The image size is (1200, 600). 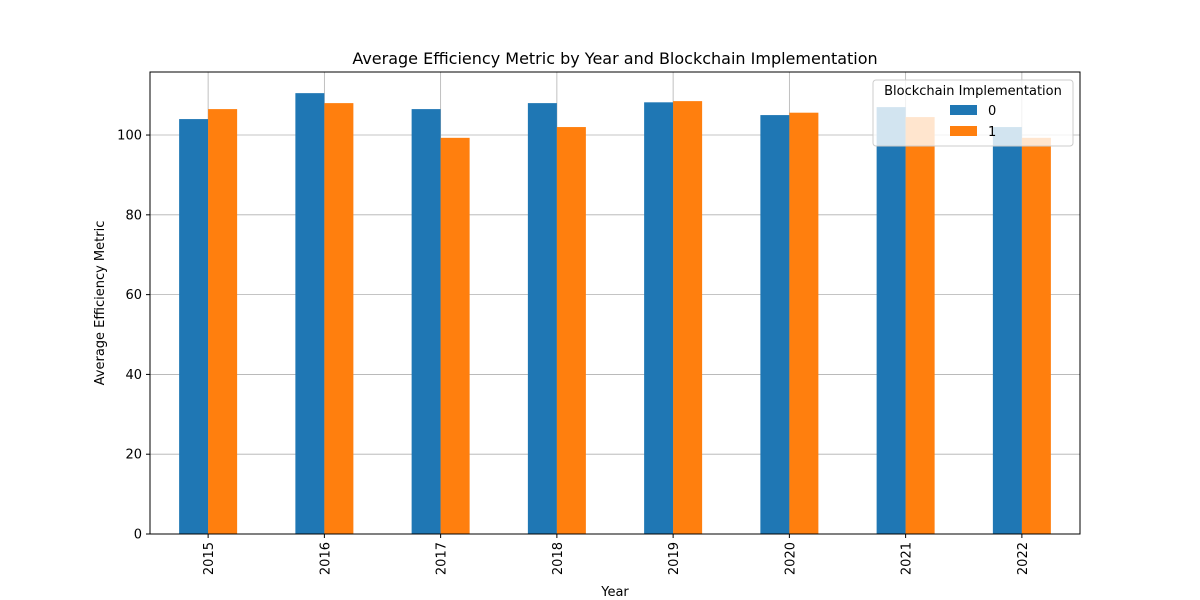 I want to click on y-axis-label: Average Efficiency Metric, so click(x=100, y=303).